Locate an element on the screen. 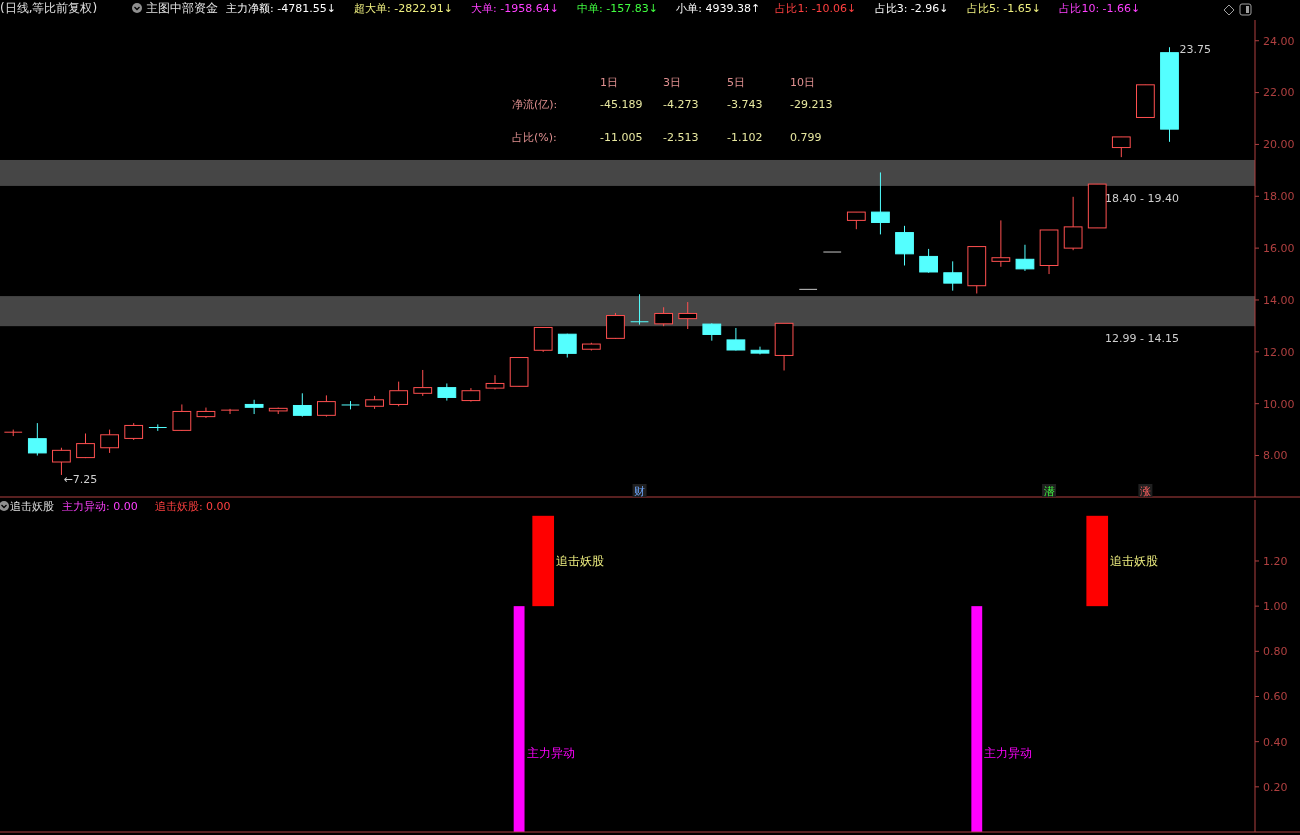 Image resolution: width=1300 pixels, height=835 pixels. annotation: 主力异动: 0.00 is located at coordinates (100, 506).